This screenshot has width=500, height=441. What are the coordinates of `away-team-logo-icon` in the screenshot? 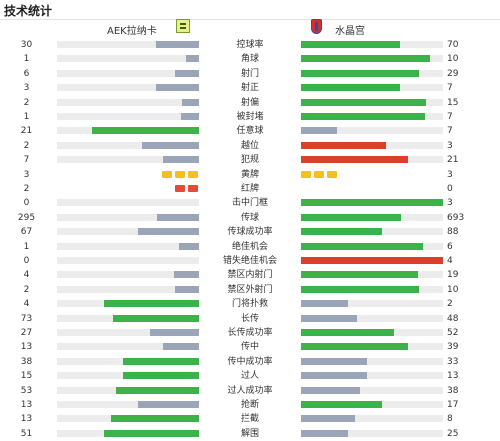 It's located at (316, 26).